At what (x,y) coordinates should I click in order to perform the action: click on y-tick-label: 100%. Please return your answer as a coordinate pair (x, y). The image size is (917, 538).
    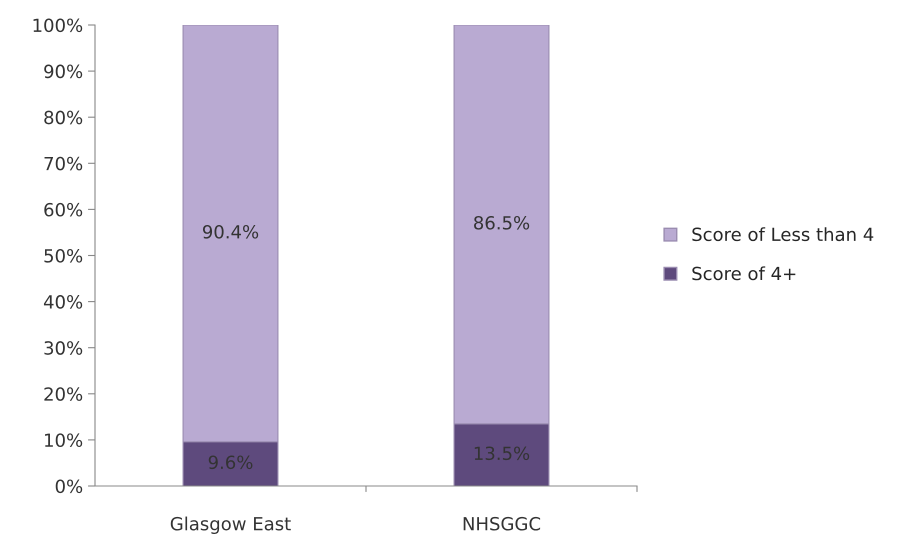
    Looking at the image, I should click on (58, 25).